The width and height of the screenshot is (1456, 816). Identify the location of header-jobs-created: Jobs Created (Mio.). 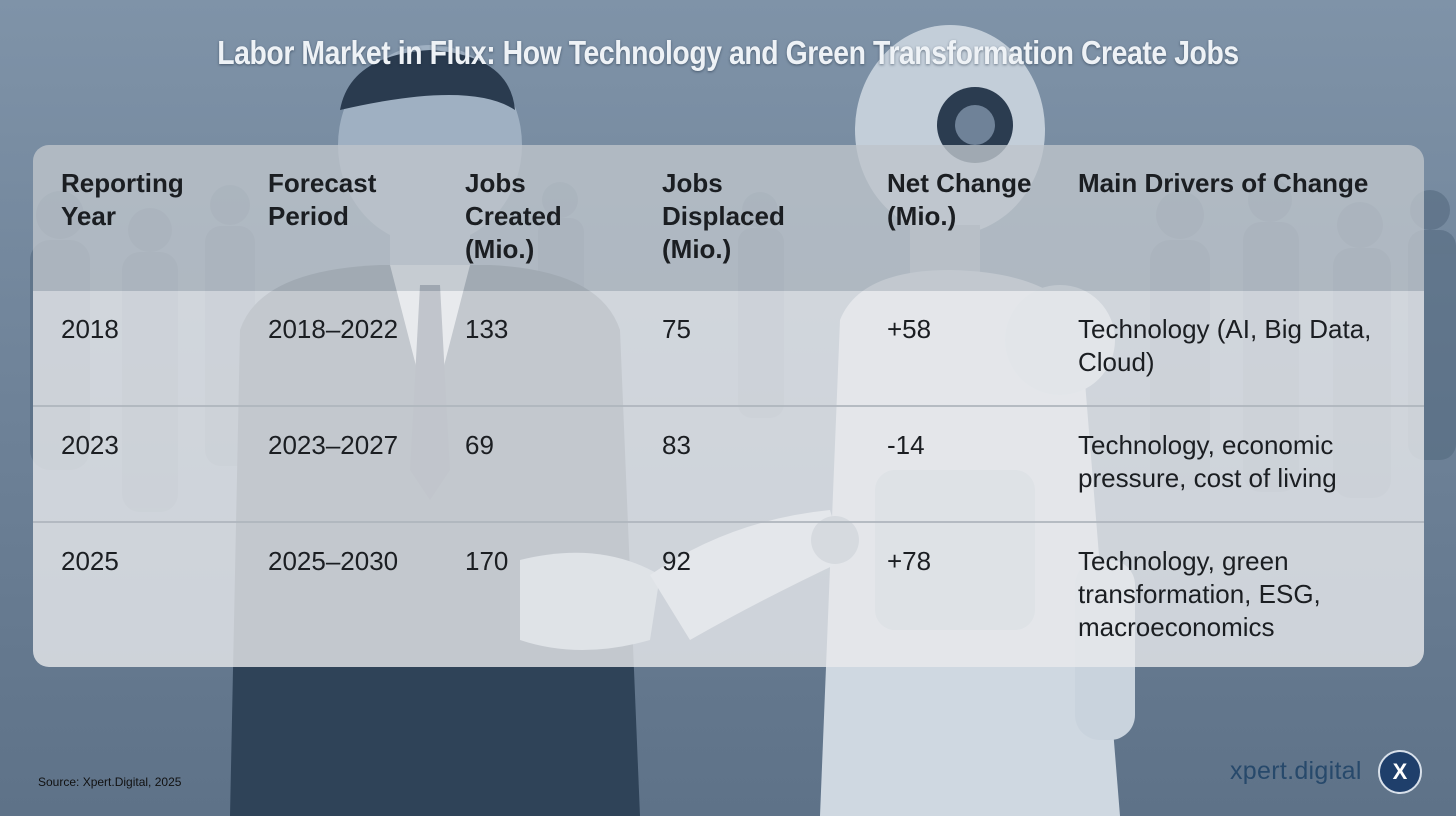
(535, 218).